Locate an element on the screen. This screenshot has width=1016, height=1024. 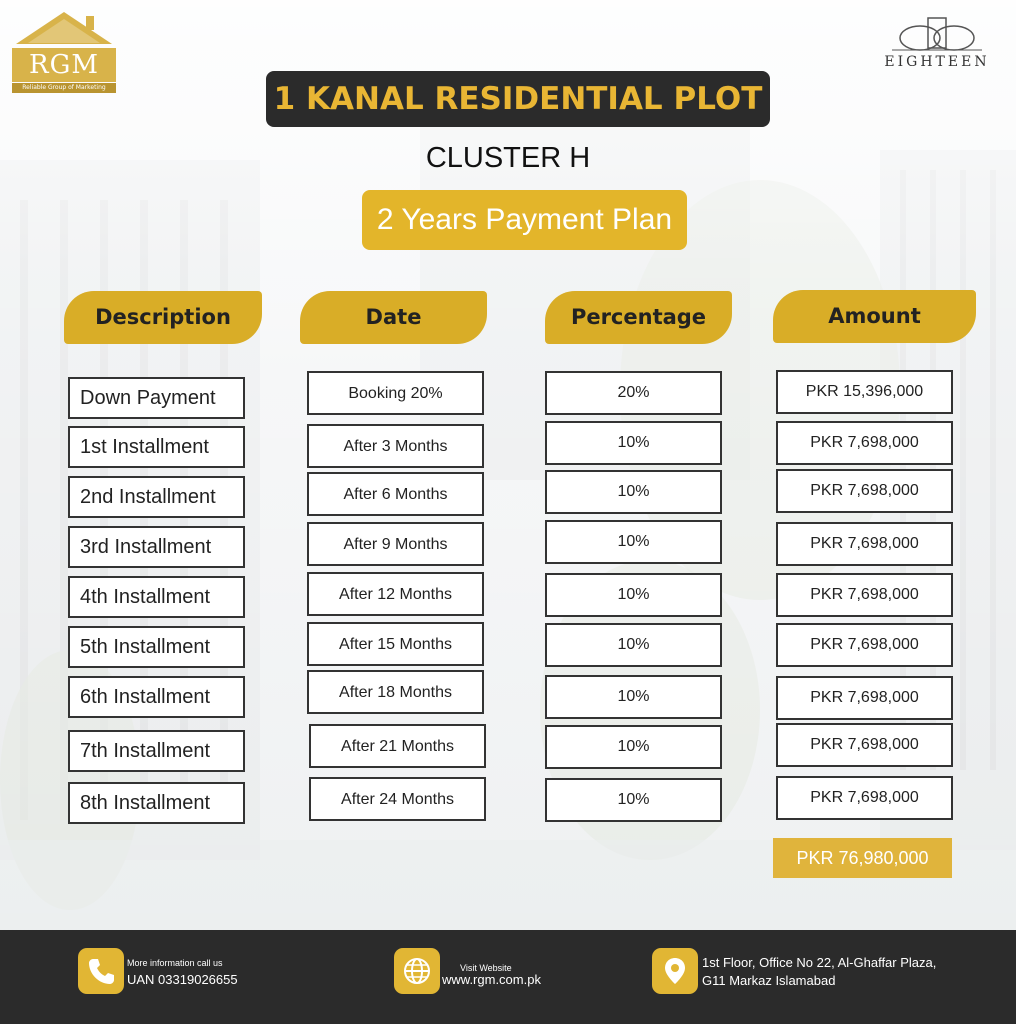
eighteen-logo-text: EIGHTEEN is located at coordinates (937, 62).